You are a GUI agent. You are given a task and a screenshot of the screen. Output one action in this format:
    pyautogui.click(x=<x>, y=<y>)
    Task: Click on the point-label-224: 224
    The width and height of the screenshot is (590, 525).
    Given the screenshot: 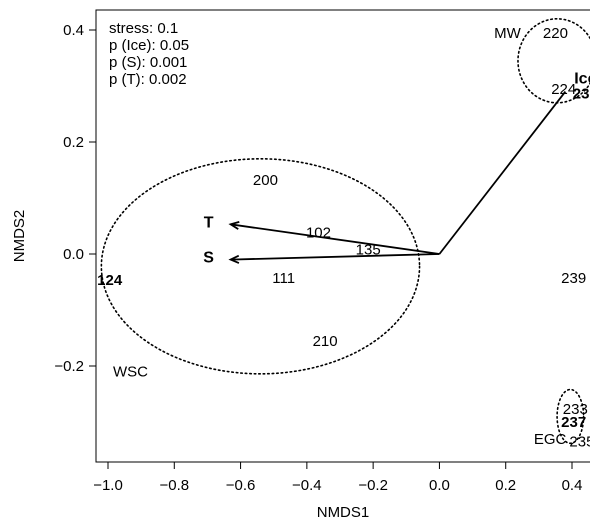 What is the action you would take?
    pyautogui.click(x=563, y=89)
    